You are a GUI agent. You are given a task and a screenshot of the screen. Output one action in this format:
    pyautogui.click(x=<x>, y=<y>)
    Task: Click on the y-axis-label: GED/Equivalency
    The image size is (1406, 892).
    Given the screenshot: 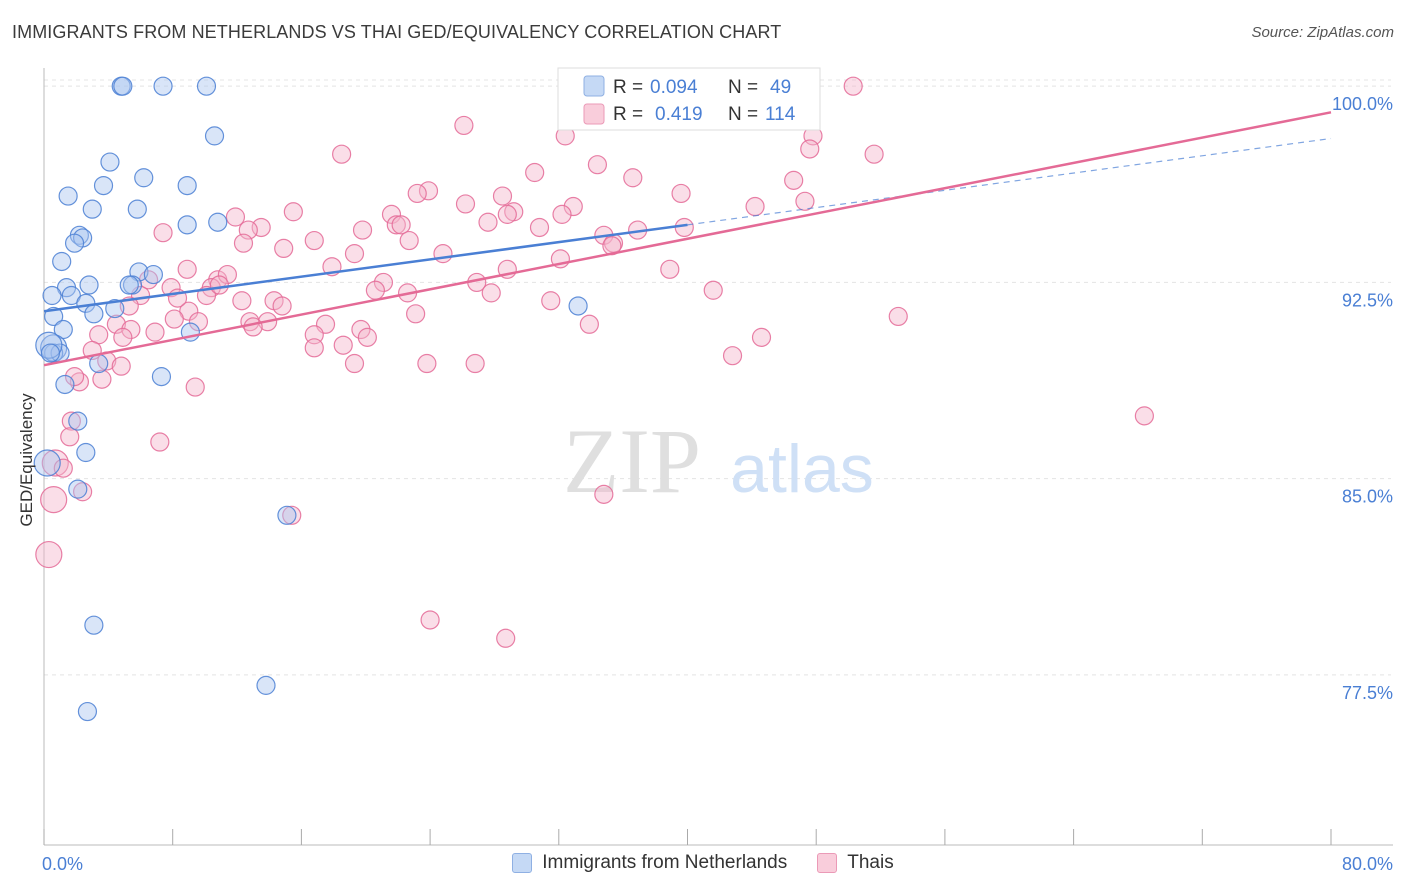 What is the action you would take?
    pyautogui.click(x=26, y=460)
    